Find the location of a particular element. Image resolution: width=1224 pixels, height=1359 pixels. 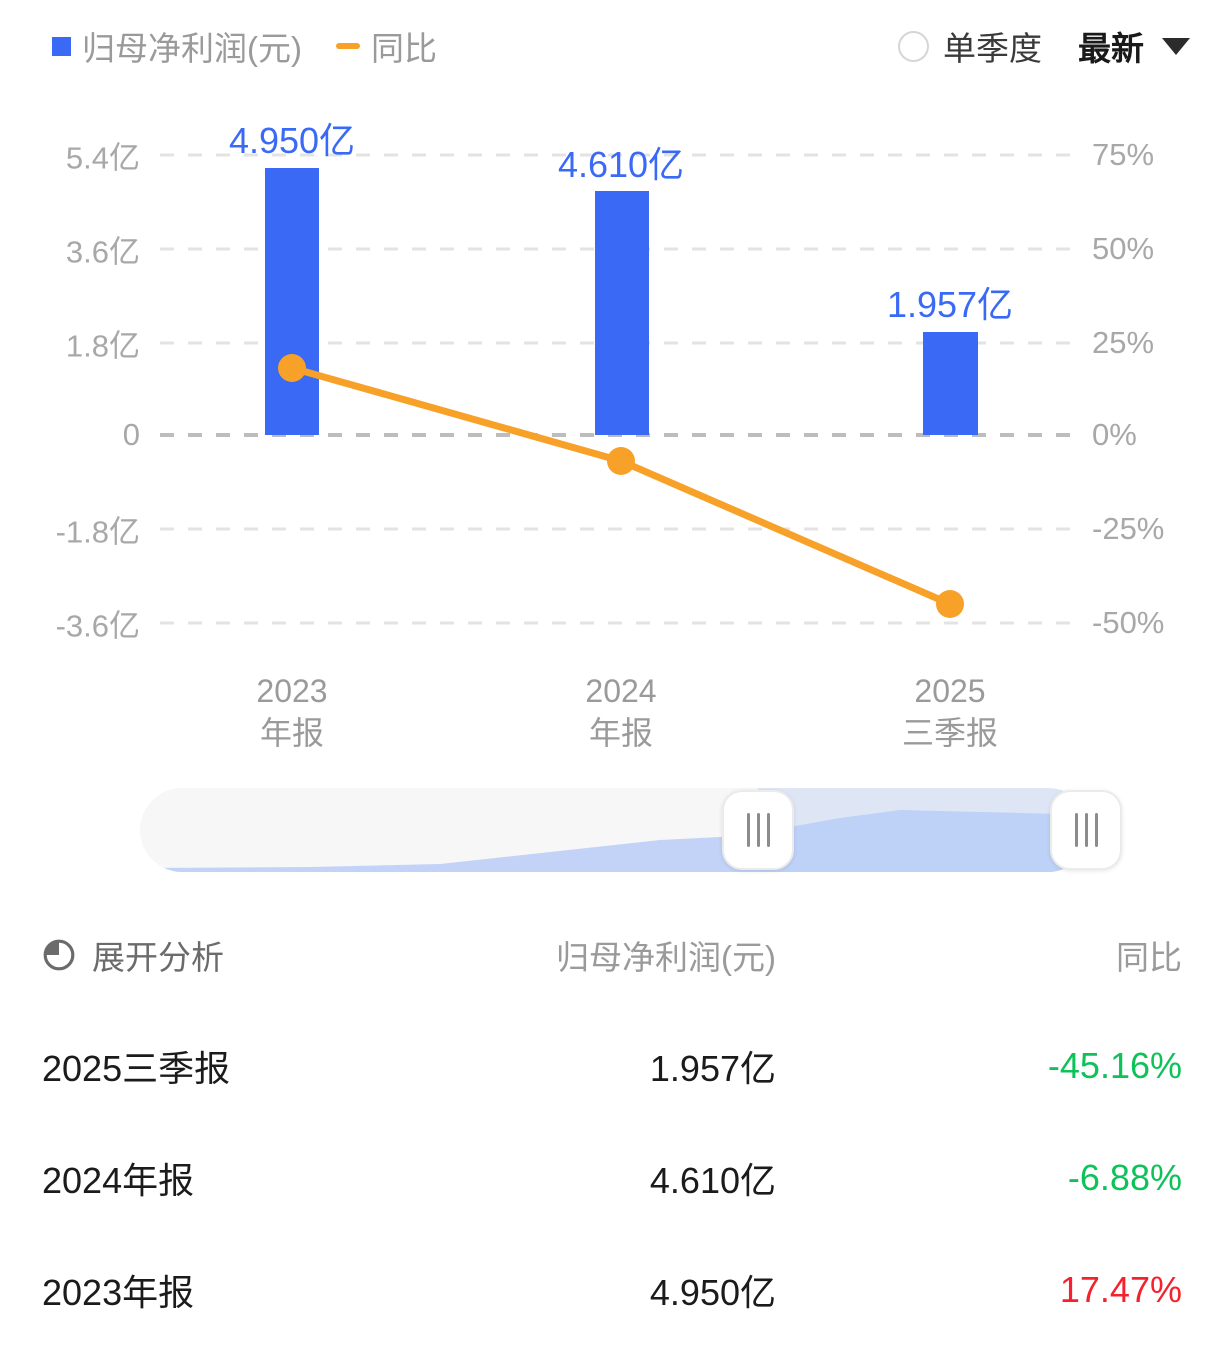

bar-label-2023: 4.950亿 is located at coordinates (292, 140).